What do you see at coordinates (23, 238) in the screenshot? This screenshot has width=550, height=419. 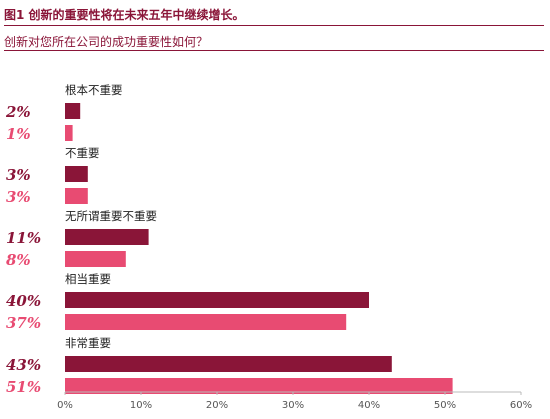 I see `value-label: 11%` at bounding box center [23, 238].